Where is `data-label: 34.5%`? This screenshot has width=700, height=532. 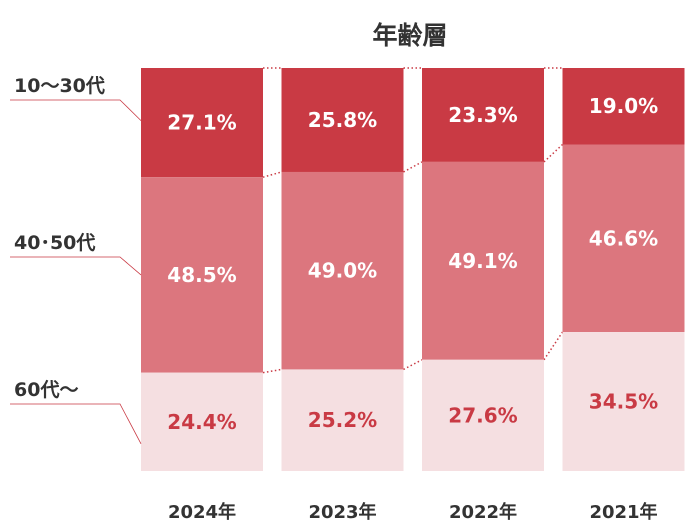 data-label: 34.5% is located at coordinates (623, 402).